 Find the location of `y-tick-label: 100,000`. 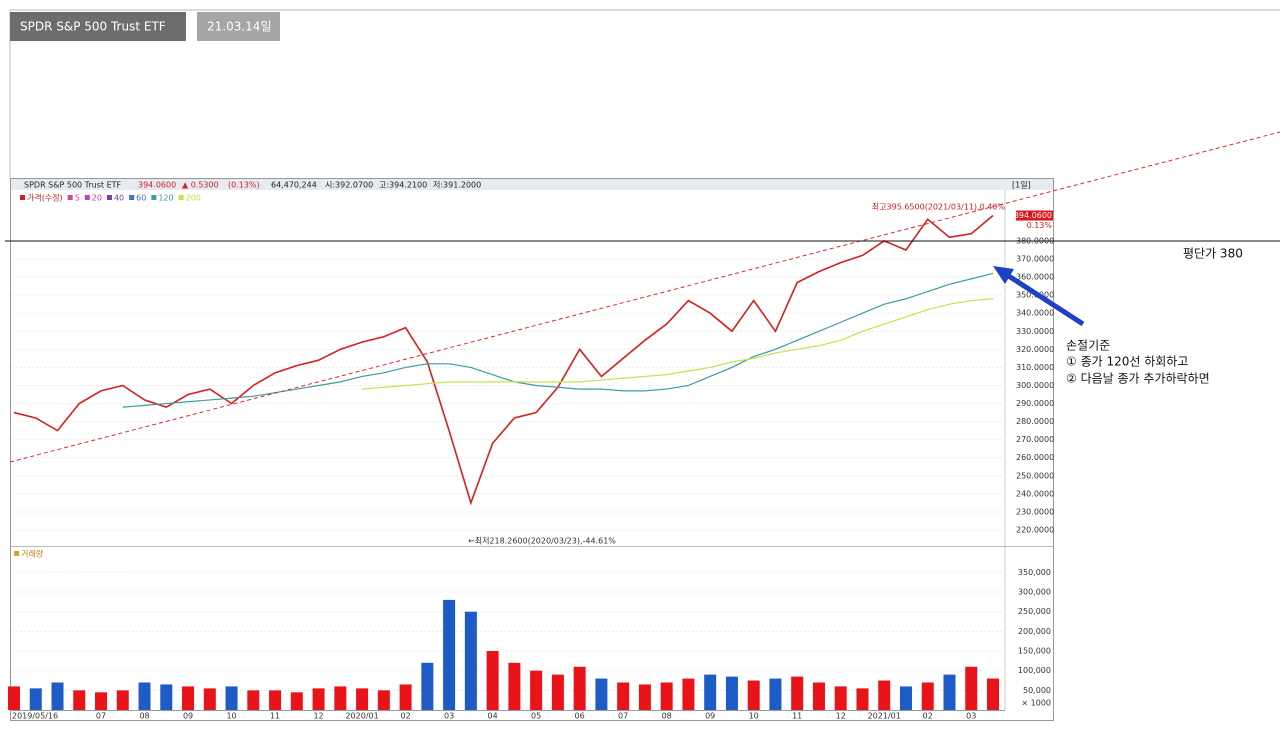

y-tick-label: 100,000 is located at coordinates (1034, 670).